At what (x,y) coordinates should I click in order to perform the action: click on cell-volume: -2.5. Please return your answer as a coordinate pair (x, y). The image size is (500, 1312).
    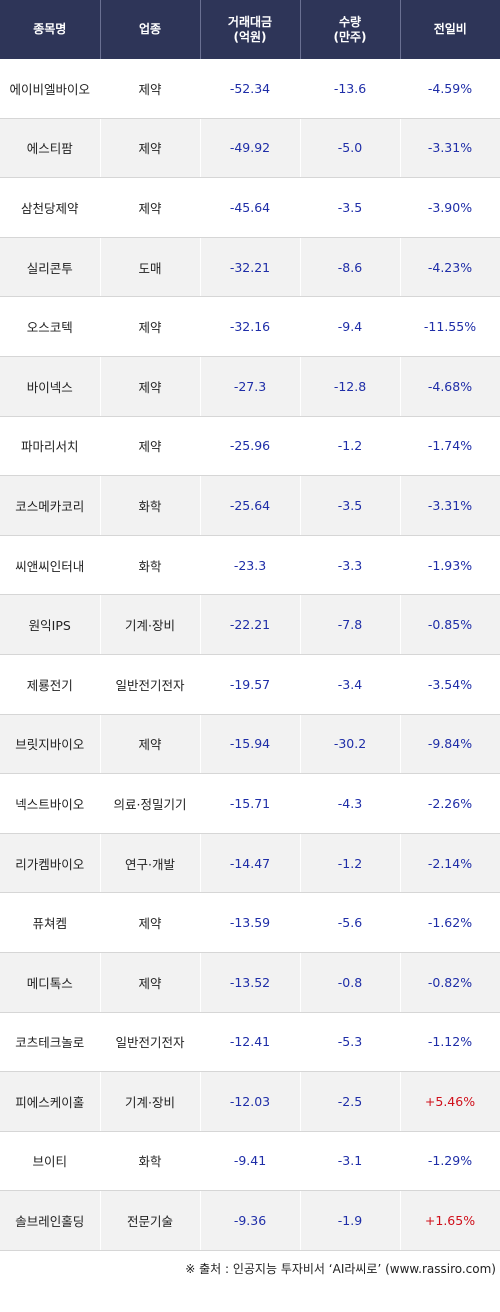
    Looking at the image, I should click on (350, 1101).